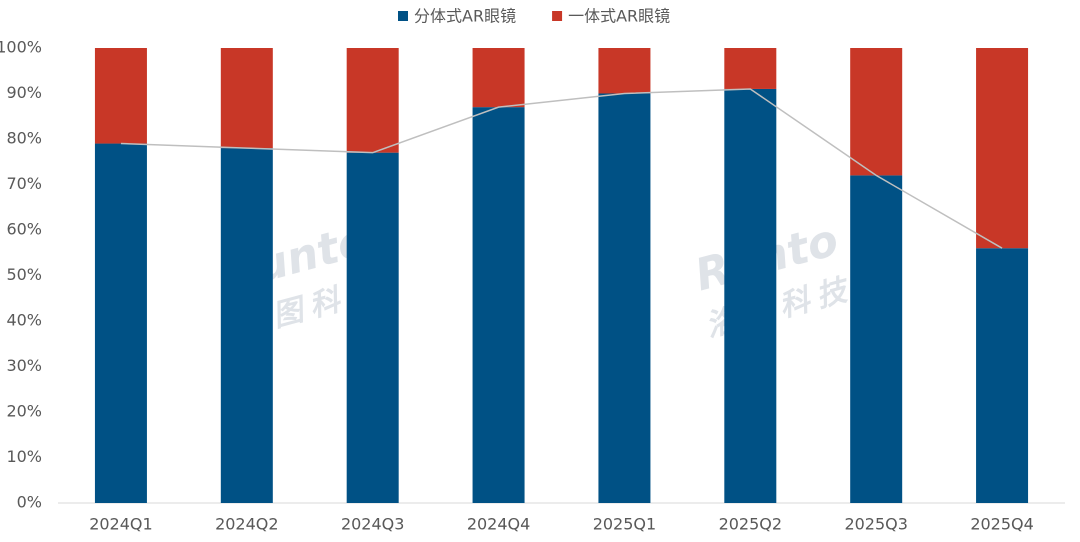  What do you see at coordinates (247, 524) in the screenshot?
I see `x-tick-label: 2024Q2` at bounding box center [247, 524].